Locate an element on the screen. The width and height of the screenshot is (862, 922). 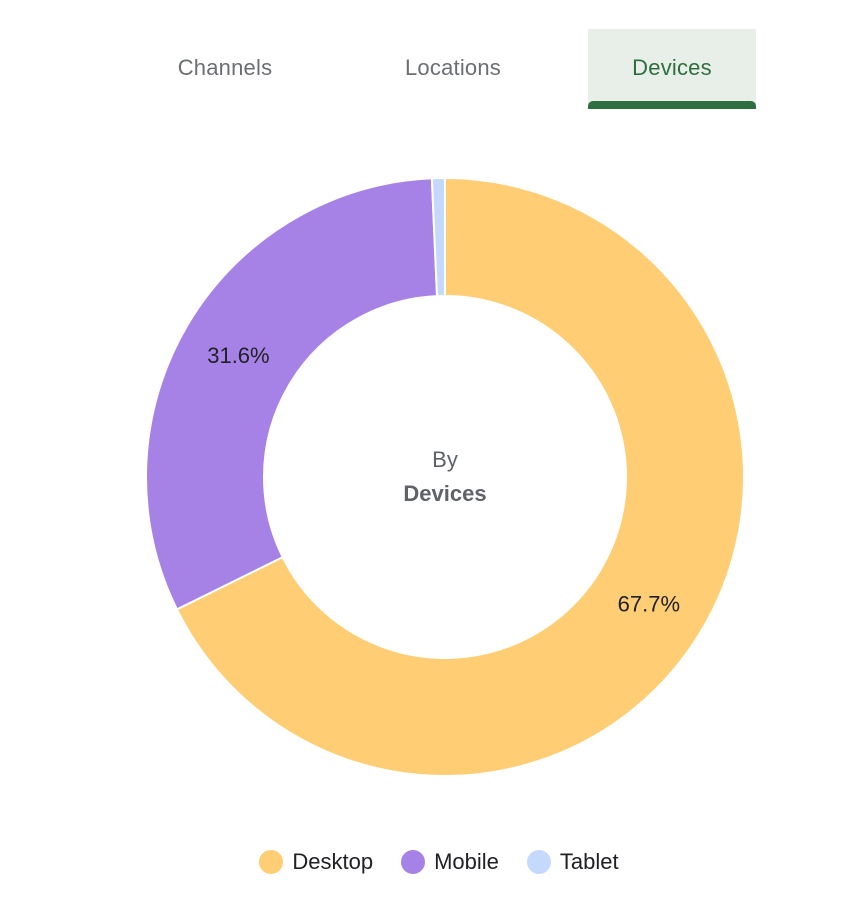
legend-item-mobile: Mobile is located at coordinates (450, 862).